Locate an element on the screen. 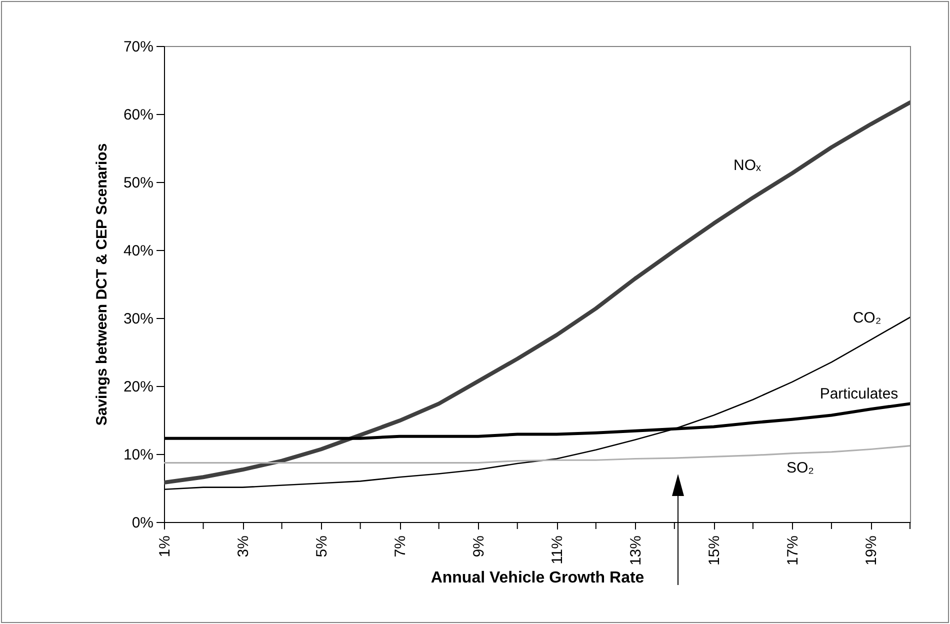 Image resolution: width=950 pixels, height=624 pixels. y-tick-label: 0% is located at coordinates (143, 523).